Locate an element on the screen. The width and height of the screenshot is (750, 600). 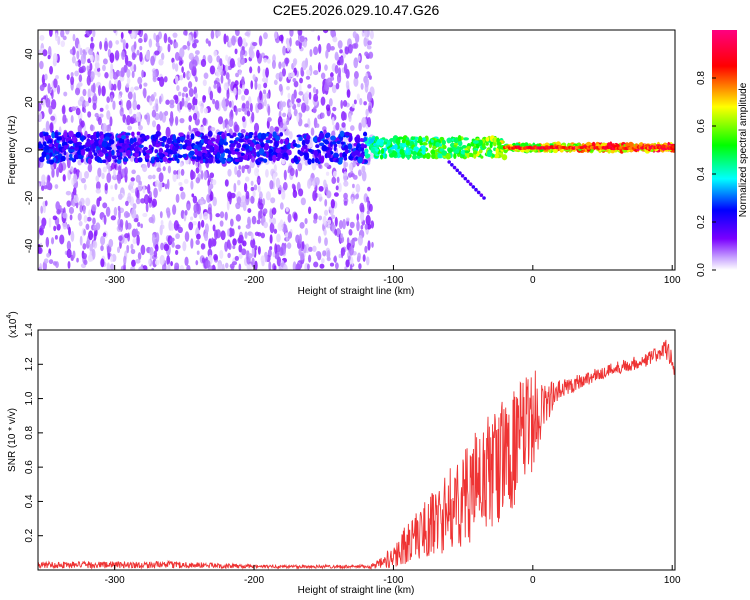
spec-xtick-label: -200 is located at coordinates (254, 280).